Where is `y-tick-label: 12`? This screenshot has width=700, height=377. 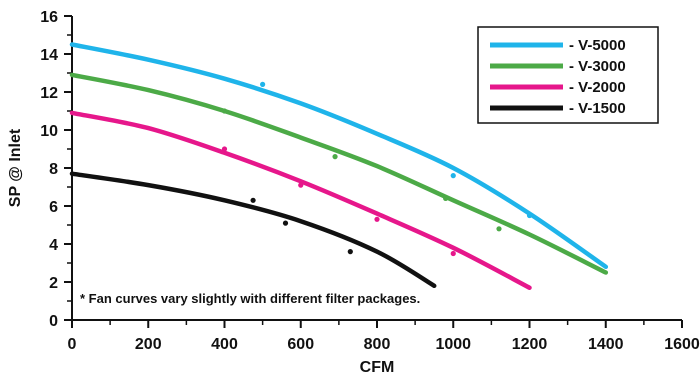 y-tick-label: 12 is located at coordinates (49, 93).